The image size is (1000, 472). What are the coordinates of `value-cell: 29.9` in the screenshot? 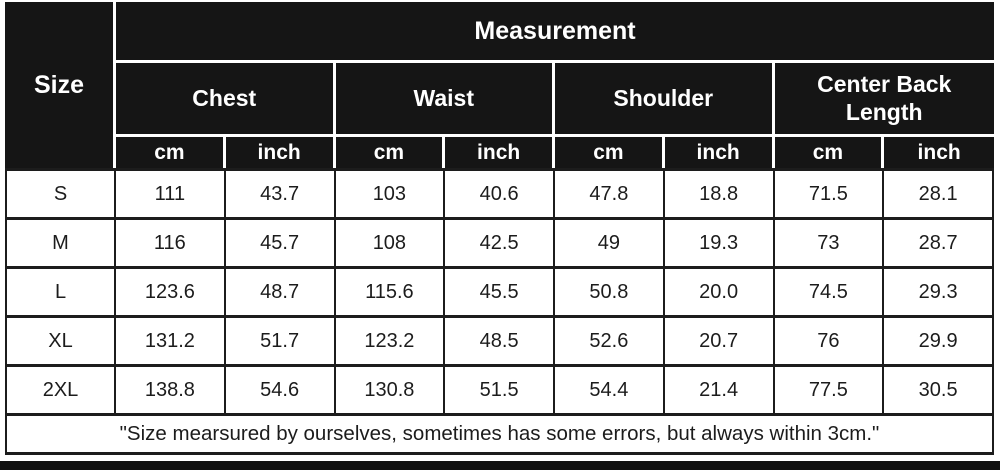 It's located at (939, 342).